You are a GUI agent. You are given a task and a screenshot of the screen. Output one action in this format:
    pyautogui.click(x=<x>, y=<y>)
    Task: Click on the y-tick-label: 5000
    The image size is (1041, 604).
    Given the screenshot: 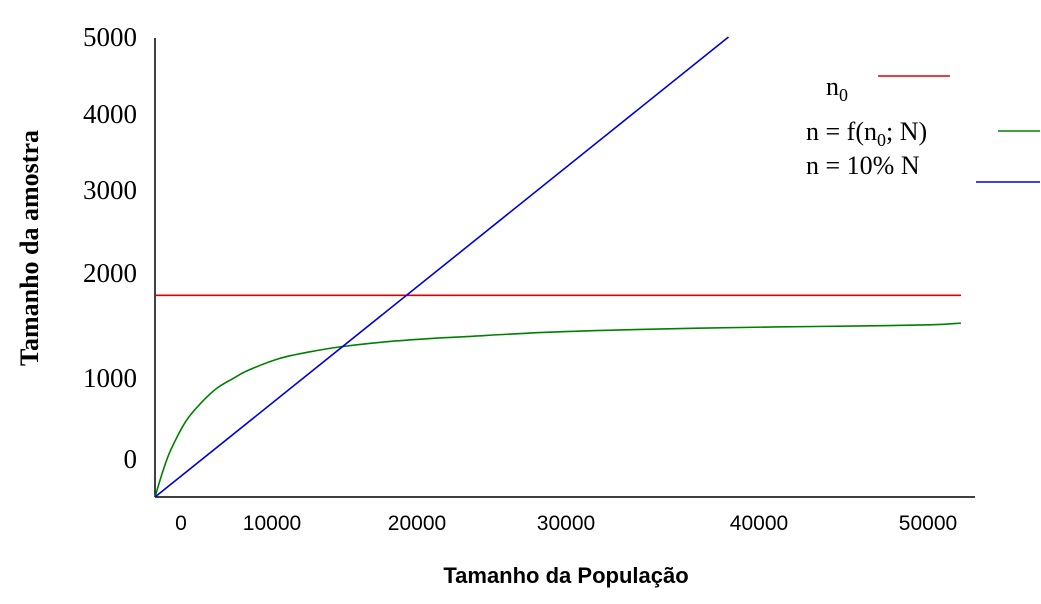 What is the action you would take?
    pyautogui.click(x=110, y=37)
    